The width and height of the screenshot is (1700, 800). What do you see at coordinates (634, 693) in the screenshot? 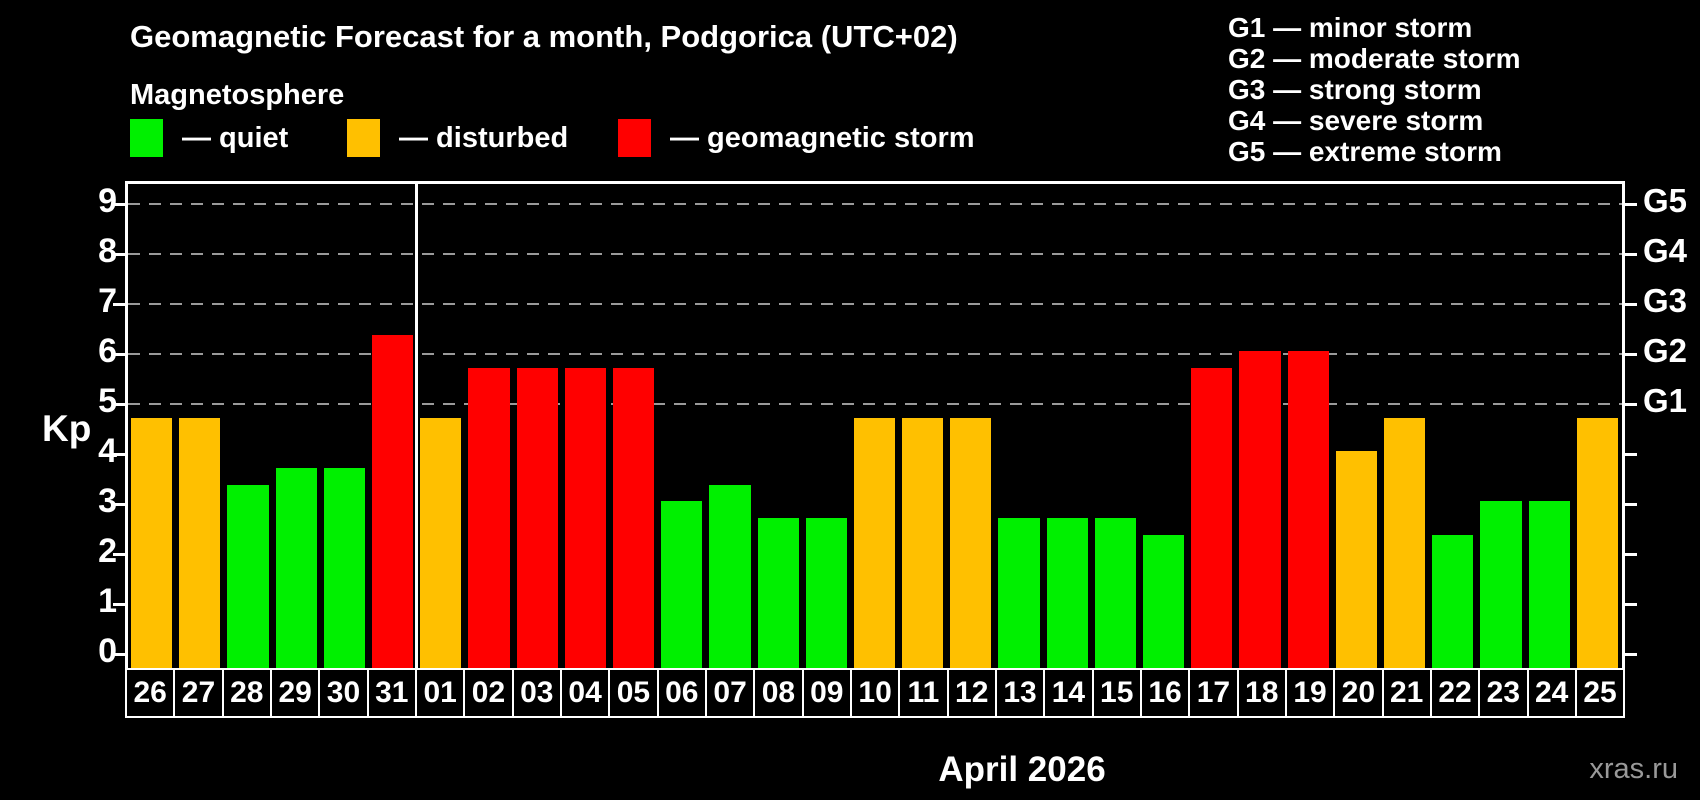
I see `date-label-05: 05` at bounding box center [634, 693].